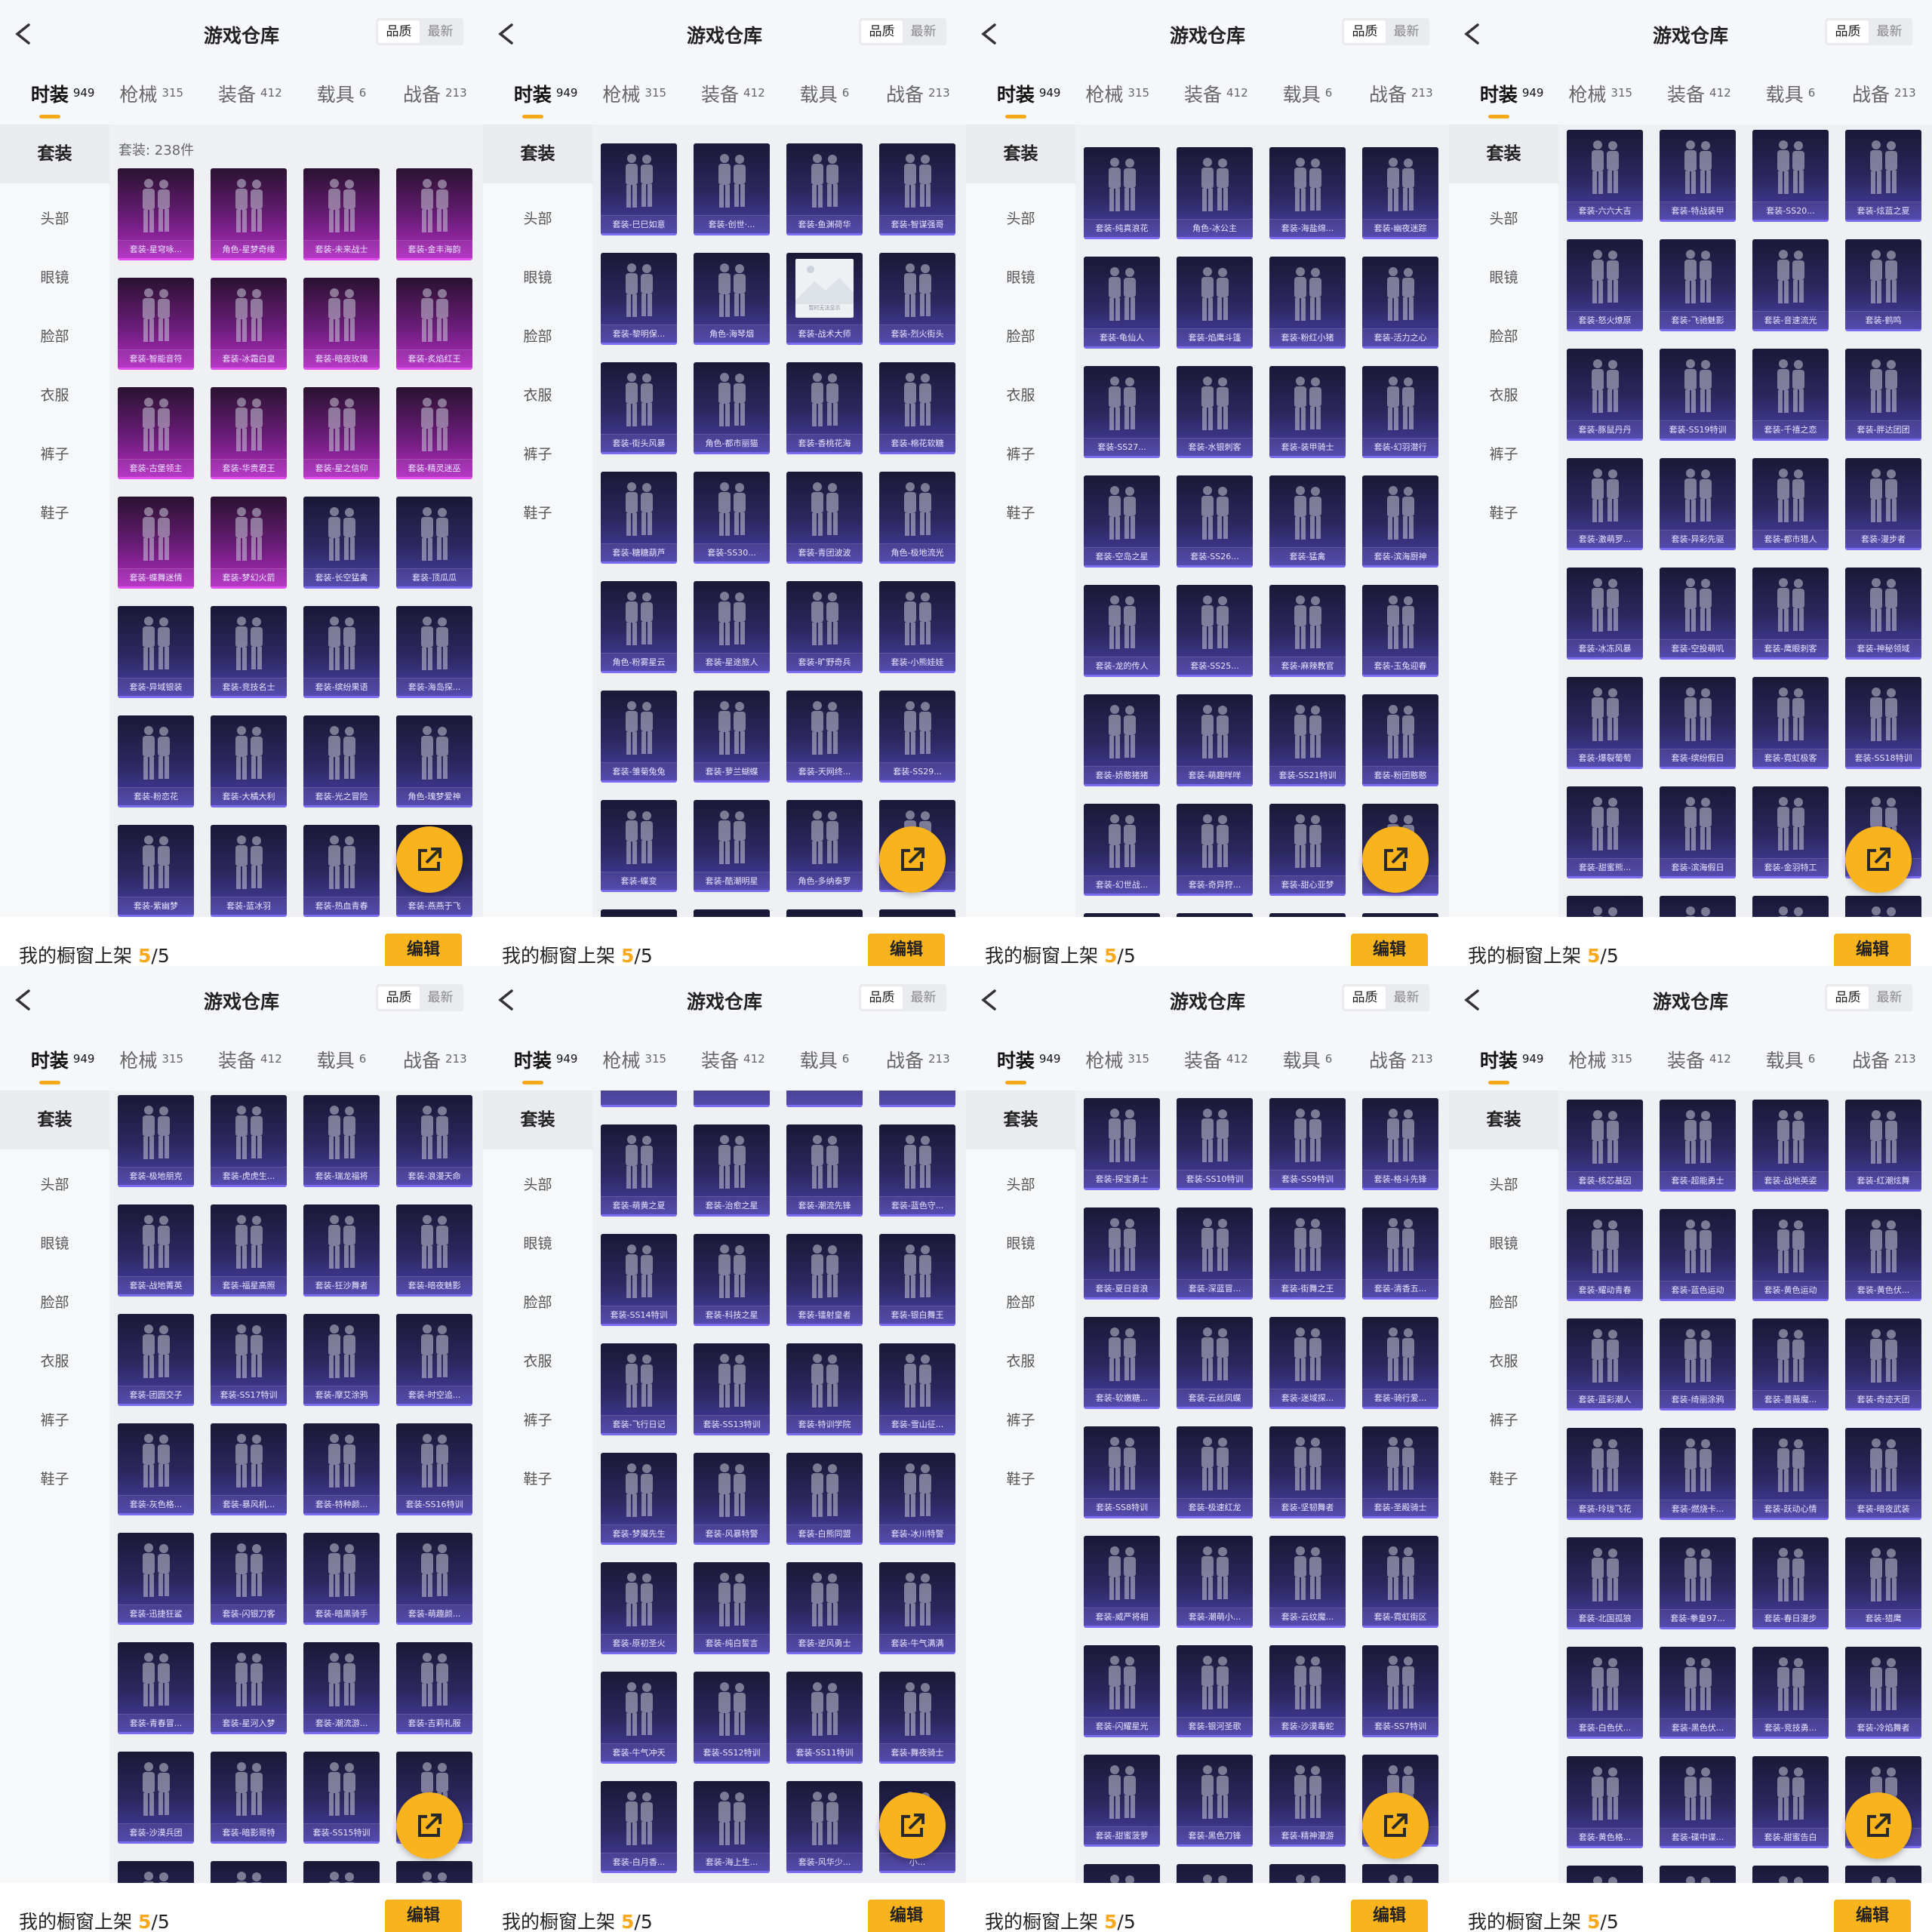 This screenshot has width=1932, height=1932. I want to click on outfit-card: 套装-舞夜骑士, so click(917, 1718).